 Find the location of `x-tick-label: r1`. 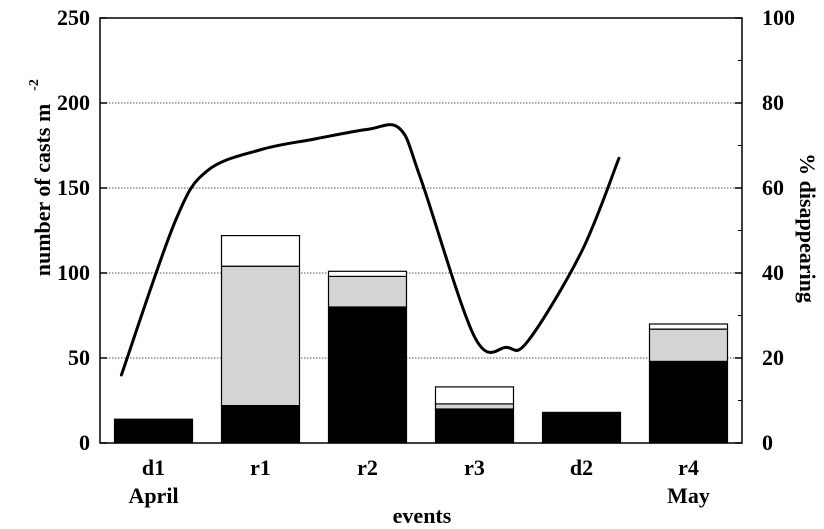

x-tick-label: r1 is located at coordinates (260, 467).